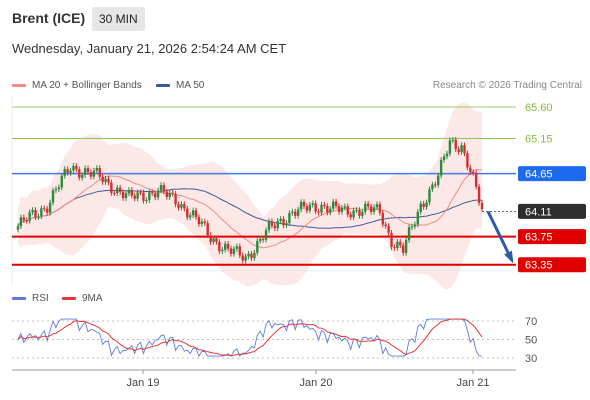 The height and width of the screenshot is (400, 590). Describe the element at coordinates (163, 85) in the screenshot. I see `ma50-swatch` at that location.